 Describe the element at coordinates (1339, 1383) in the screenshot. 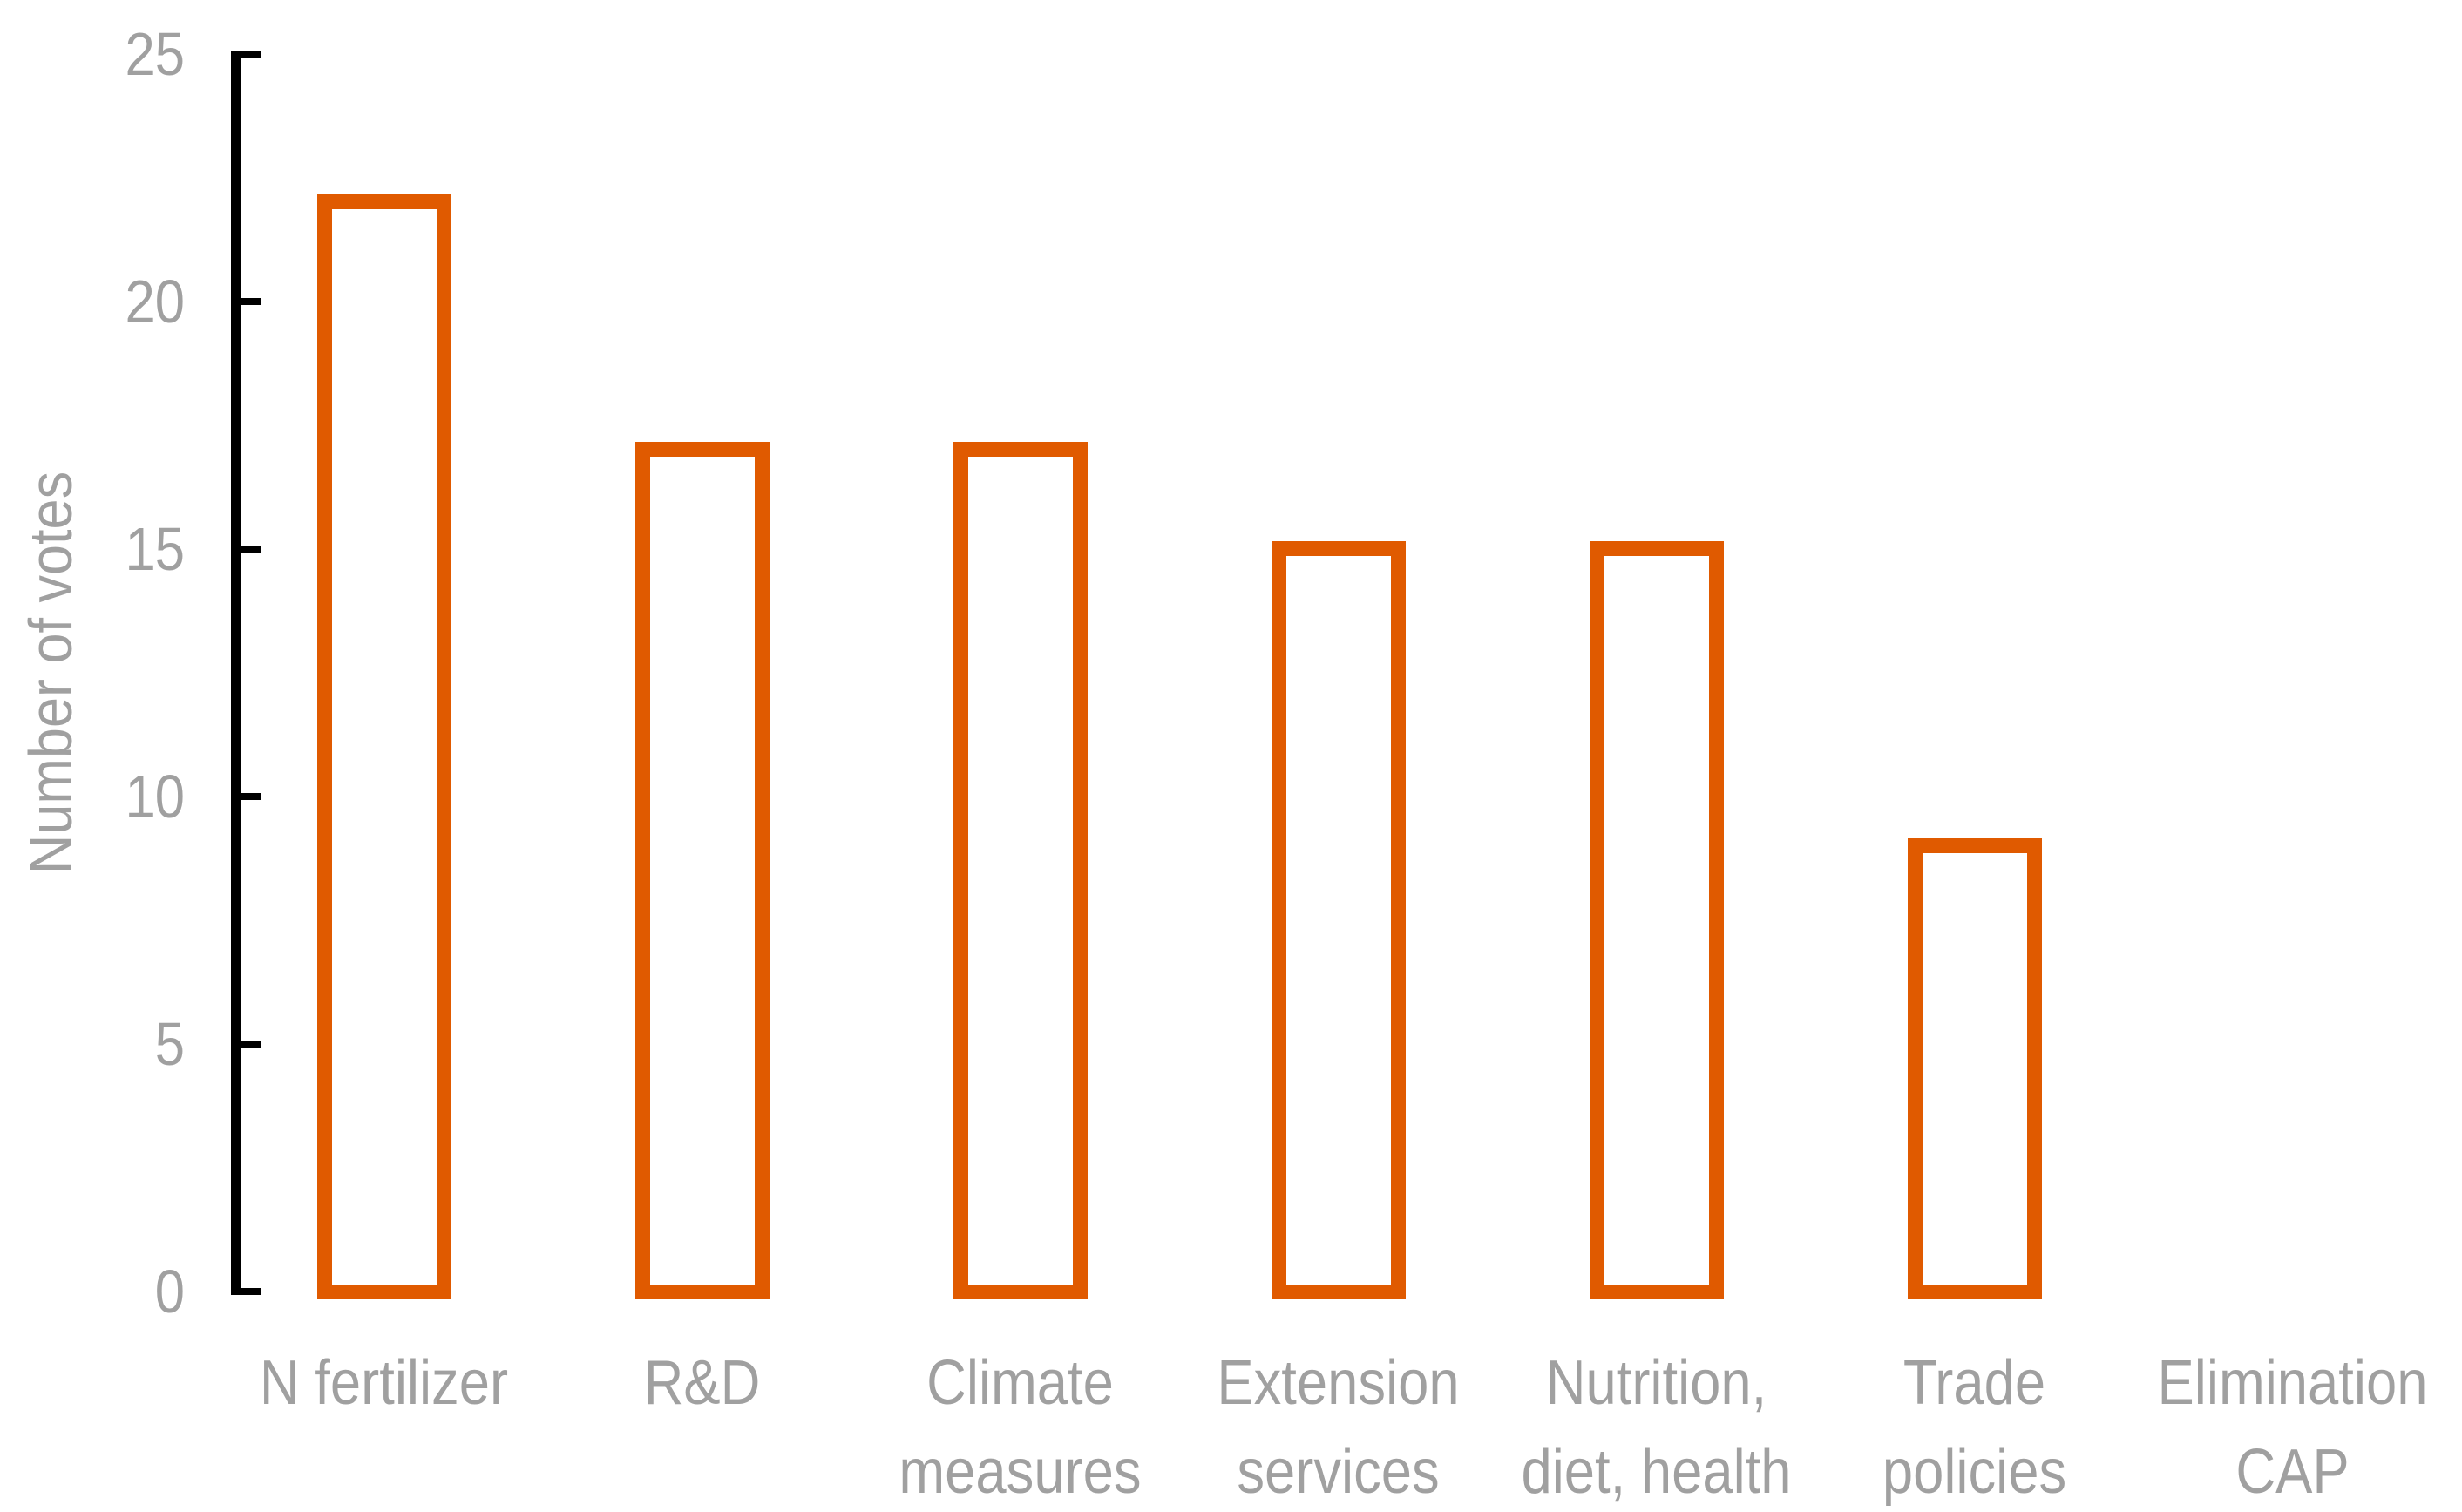

I see `x-tick-label-line: Extension` at that location.